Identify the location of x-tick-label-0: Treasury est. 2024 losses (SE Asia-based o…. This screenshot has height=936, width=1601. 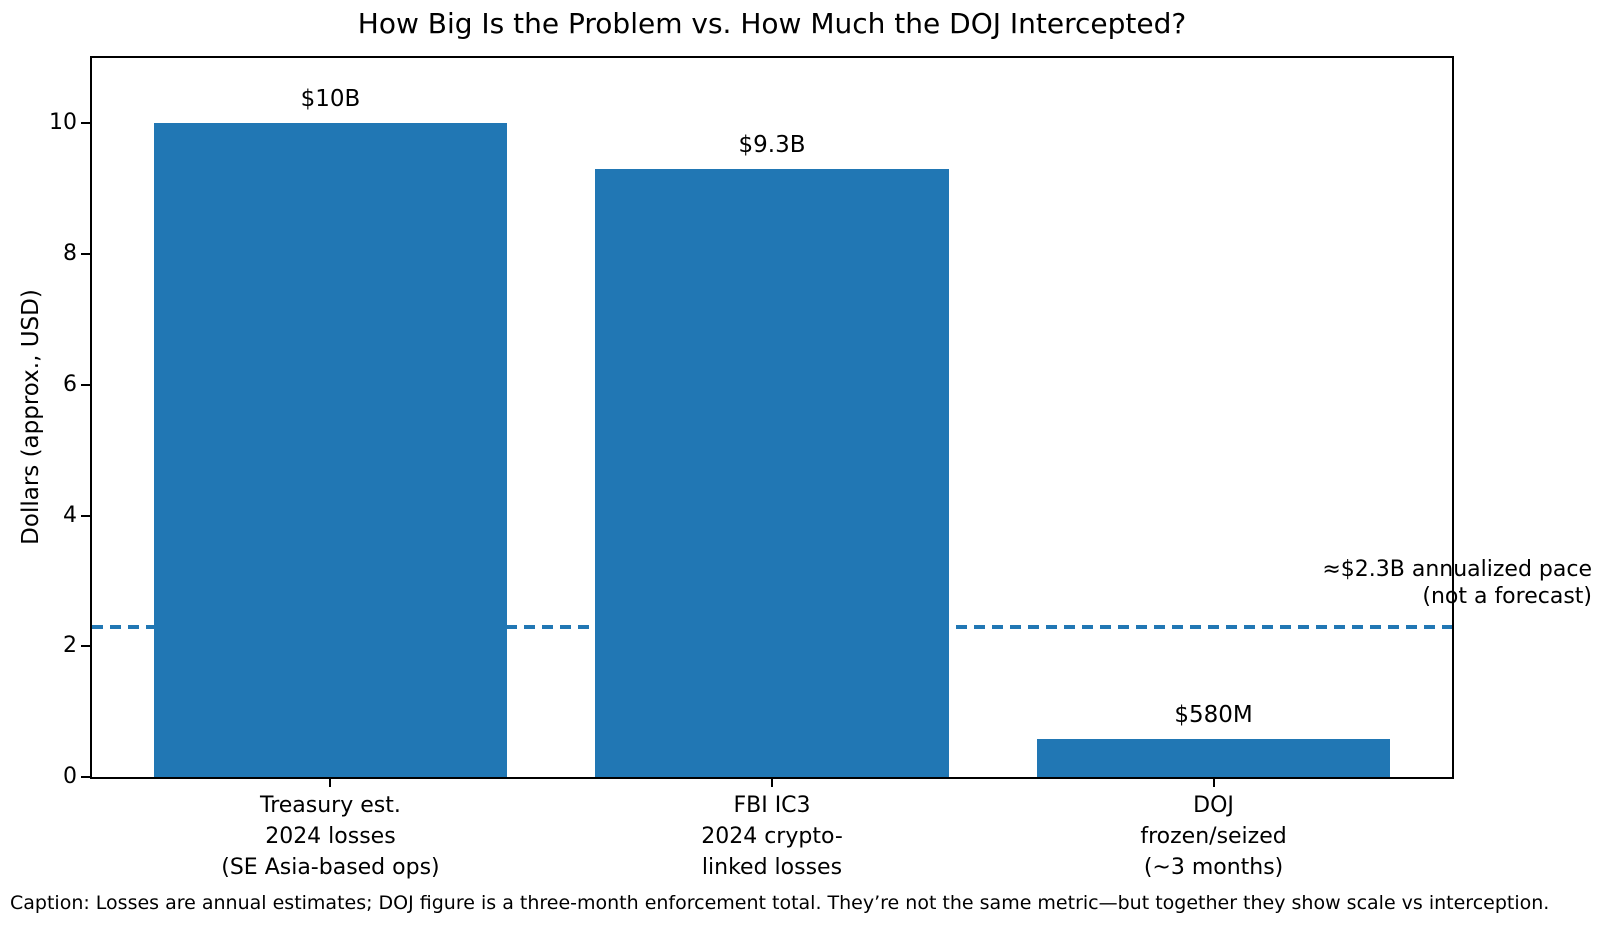
(330, 836).